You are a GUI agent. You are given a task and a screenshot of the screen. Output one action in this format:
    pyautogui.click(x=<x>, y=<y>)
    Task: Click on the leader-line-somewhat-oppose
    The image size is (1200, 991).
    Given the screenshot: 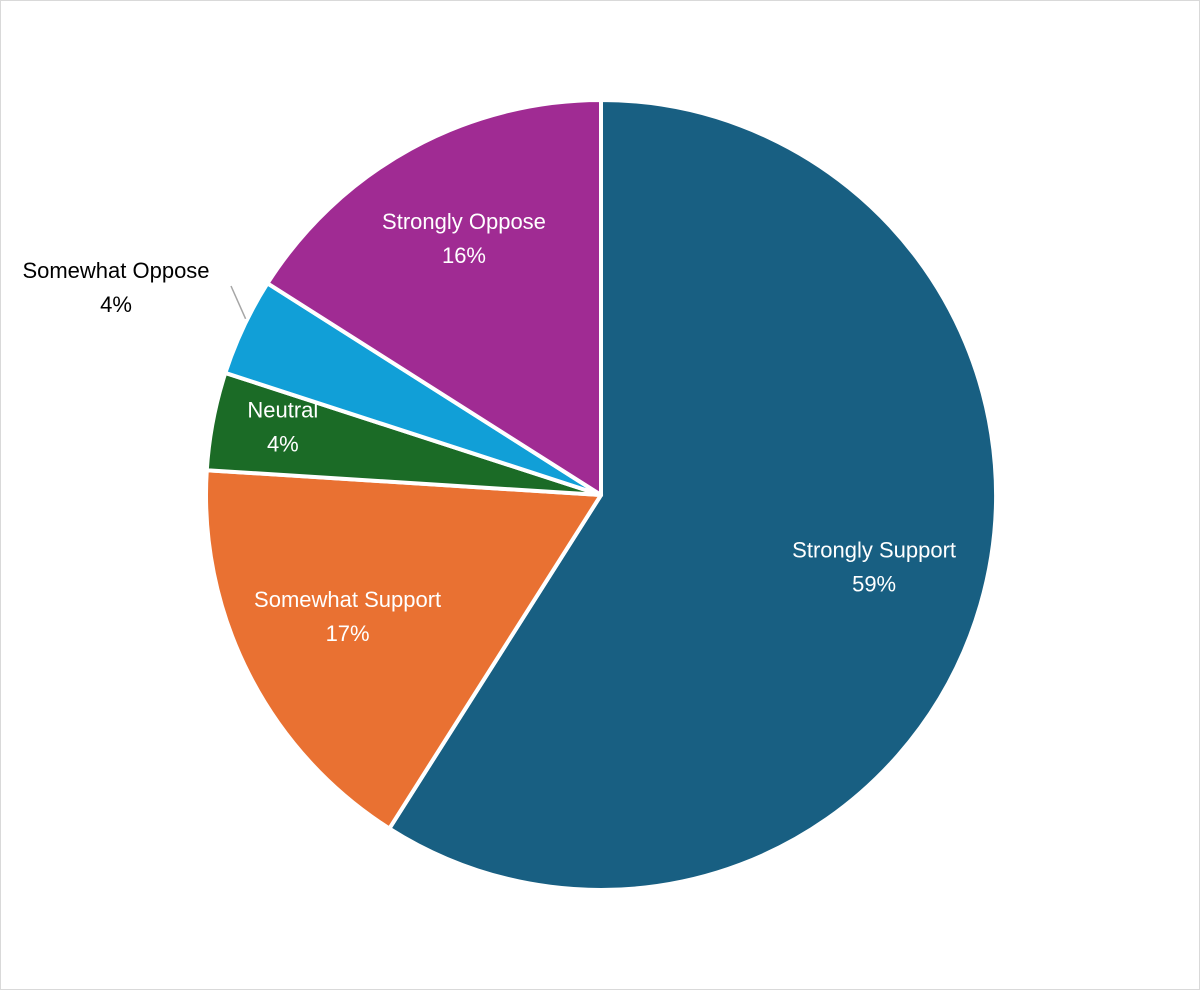 What is the action you would take?
    pyautogui.click(x=238, y=302)
    